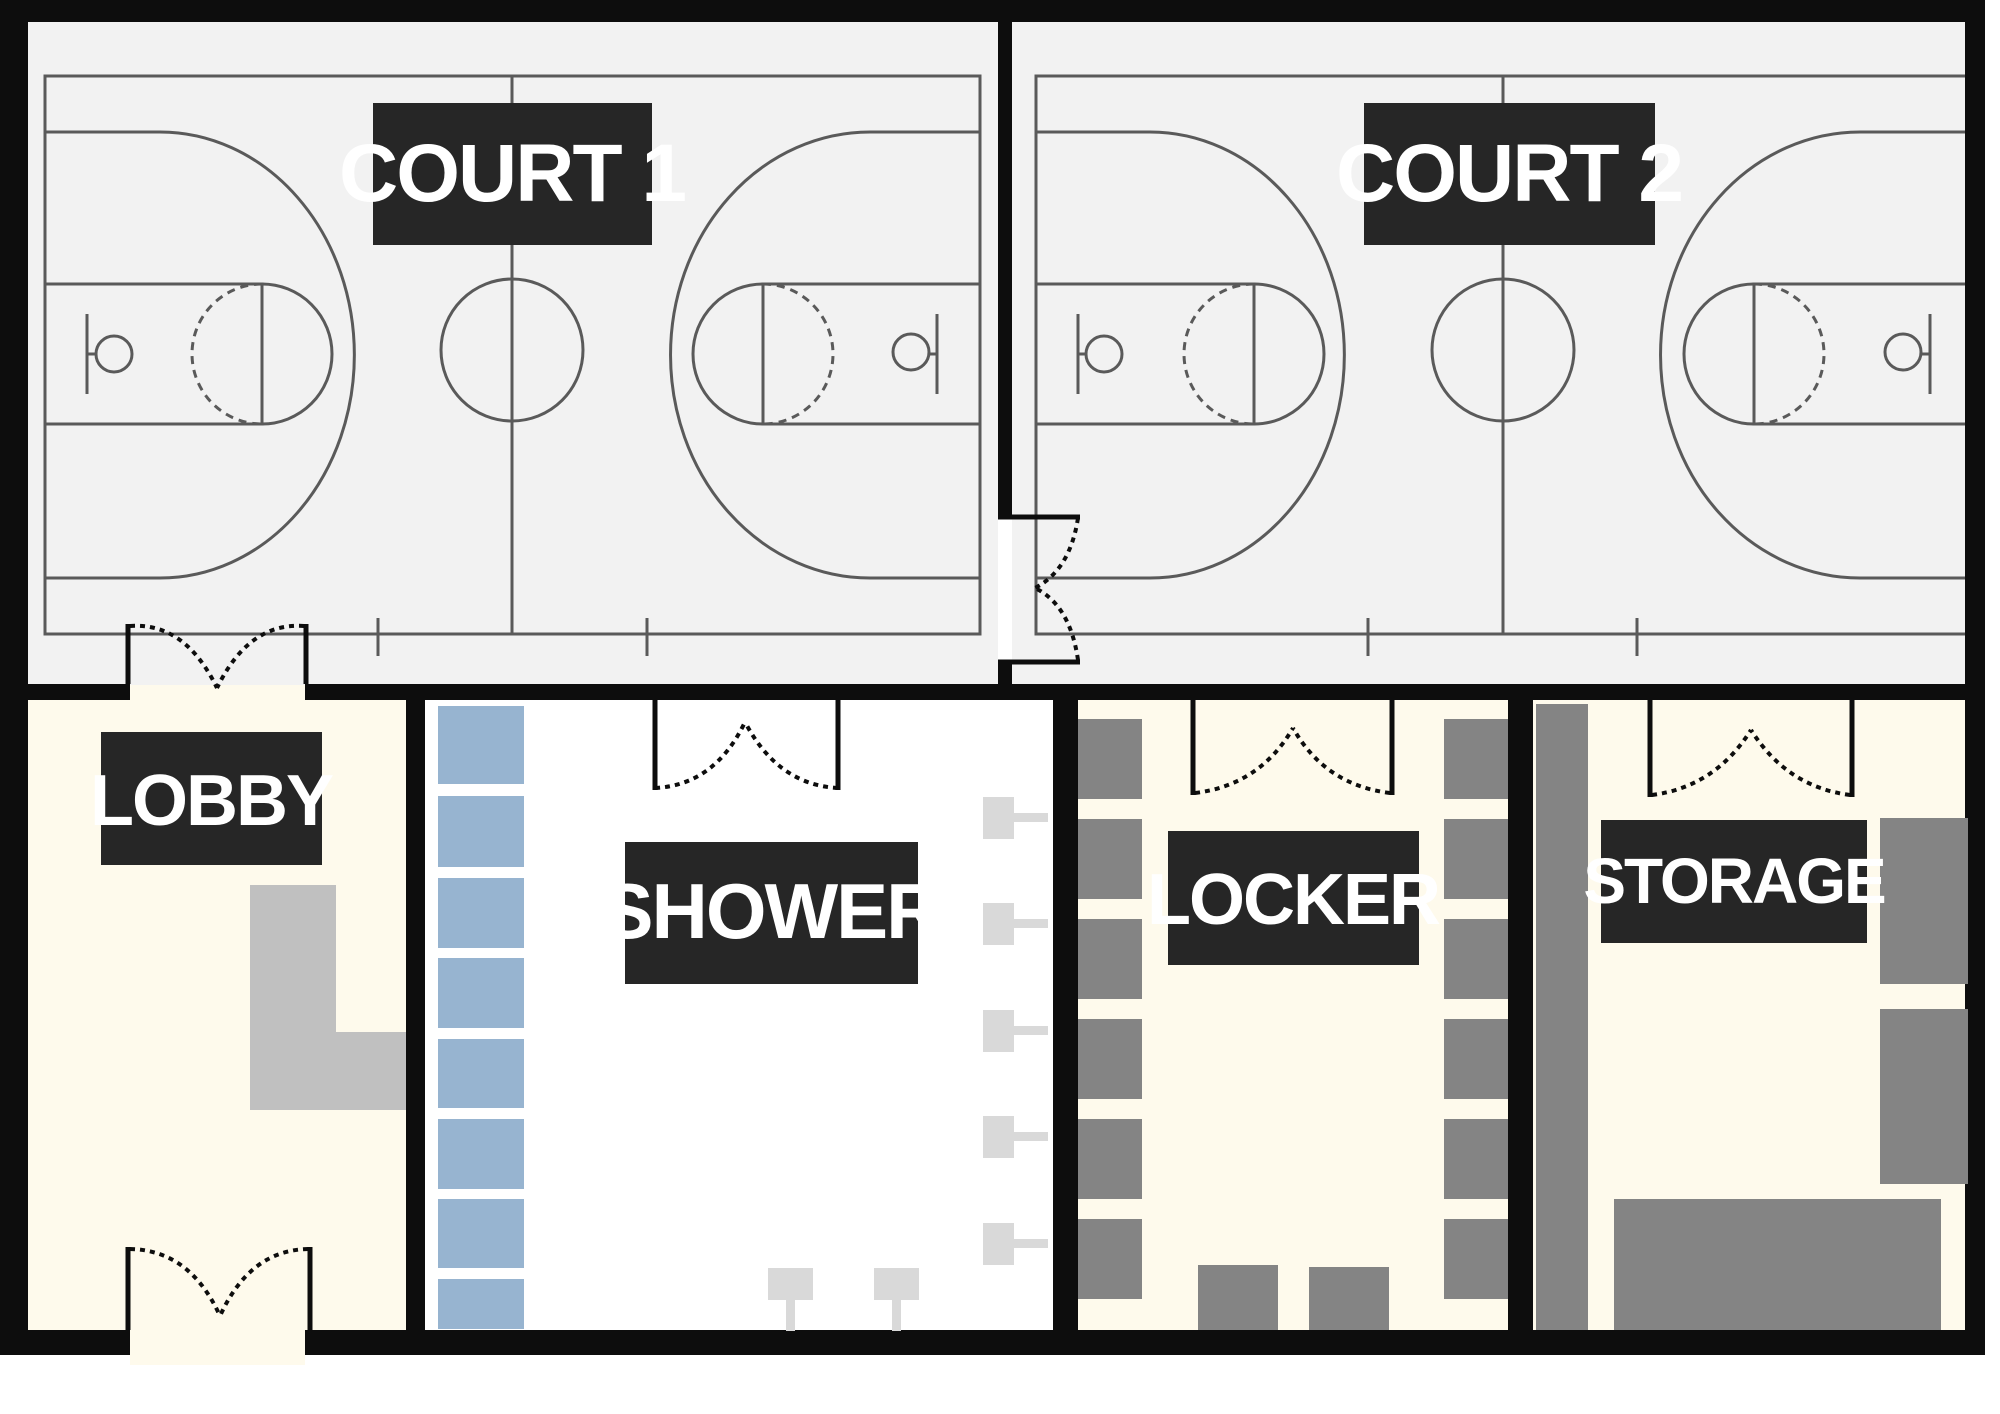 Image resolution: width=2000 pixels, height=1414 pixels. I want to click on lobby-bench, so click(328, 997).